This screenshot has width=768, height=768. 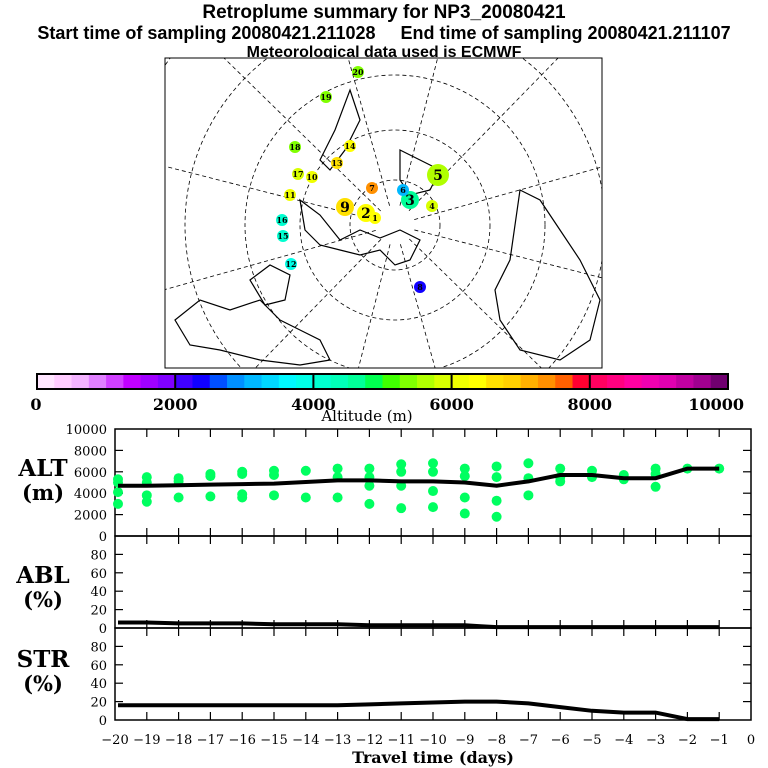 I want to click on cluster-label: 16, so click(x=282, y=220).